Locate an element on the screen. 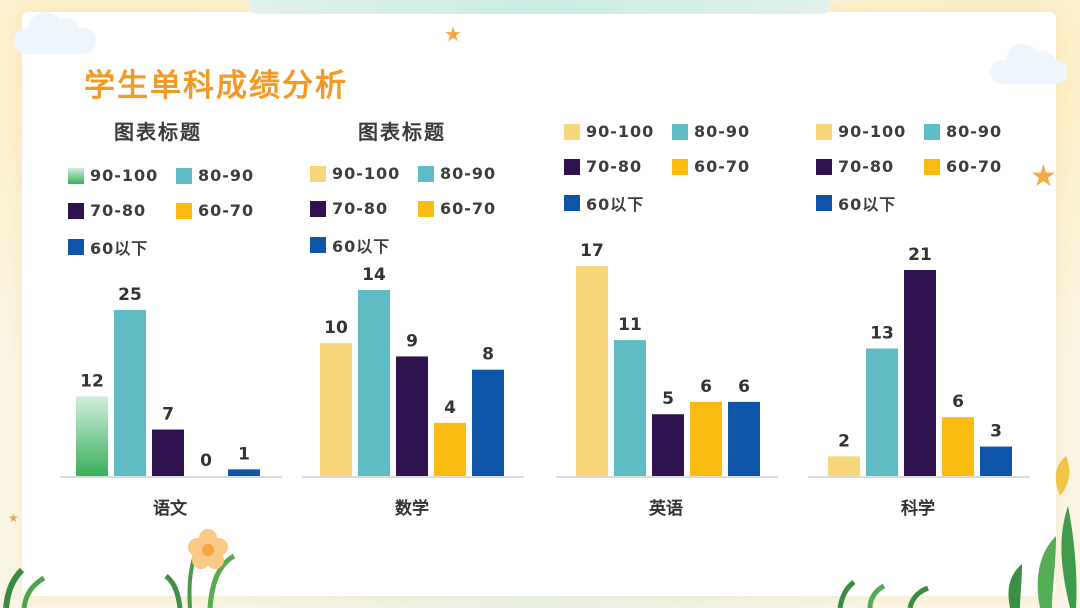 The image size is (1080, 608). data-label: 13 is located at coordinates (882, 333).